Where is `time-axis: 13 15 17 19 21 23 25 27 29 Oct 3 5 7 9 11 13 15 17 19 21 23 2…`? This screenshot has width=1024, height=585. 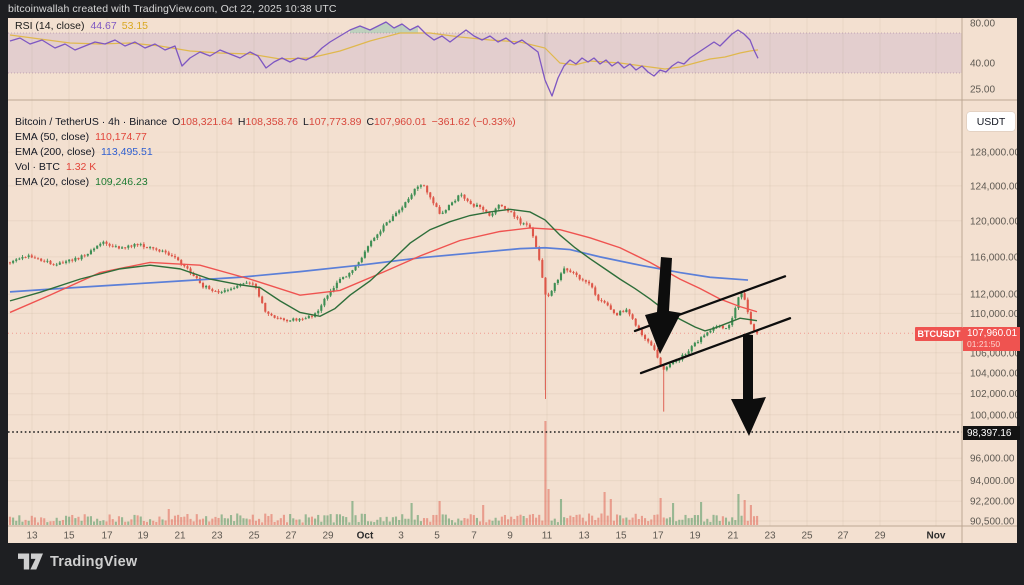 time-axis: 13 15 17 19 21 23 25 27 29 Oct 3 5 7 9 11 13 15 17 19 21 23 2… is located at coordinates (485, 536).